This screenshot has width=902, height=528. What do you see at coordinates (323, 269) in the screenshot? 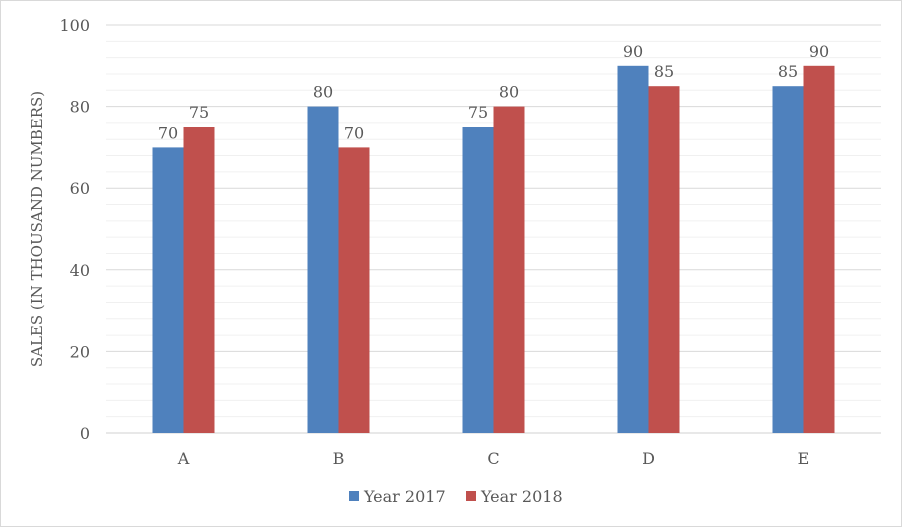
I see `bar-B-year-2017` at bounding box center [323, 269].